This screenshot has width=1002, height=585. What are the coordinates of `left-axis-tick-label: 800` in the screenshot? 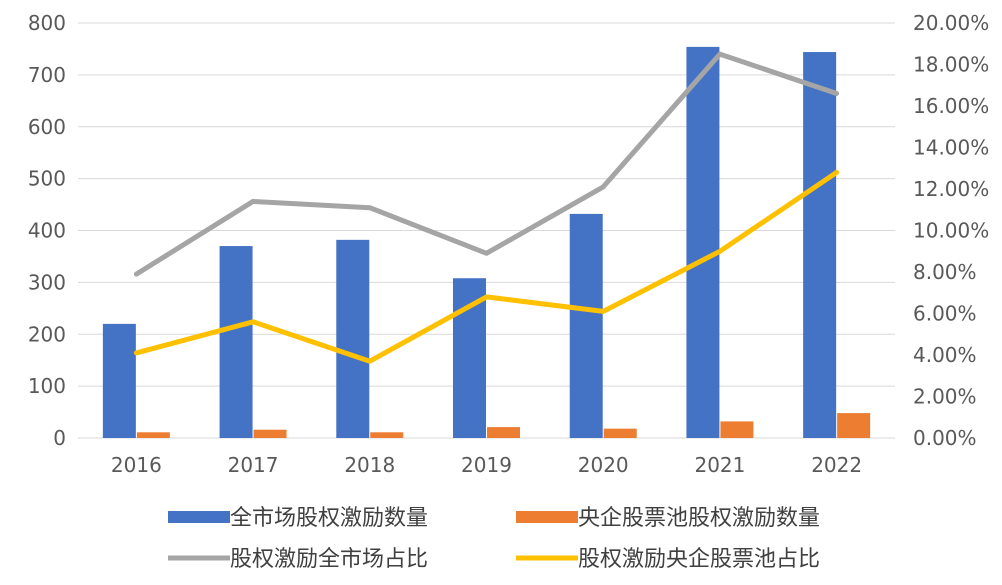 It's located at (47, 23).